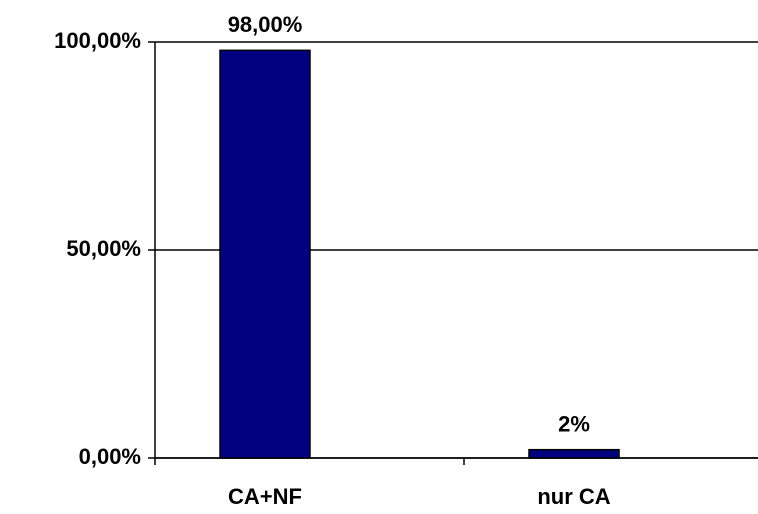 This screenshot has height=514, width=758. I want to click on y-tick-label: 0,00%, so click(110, 456).